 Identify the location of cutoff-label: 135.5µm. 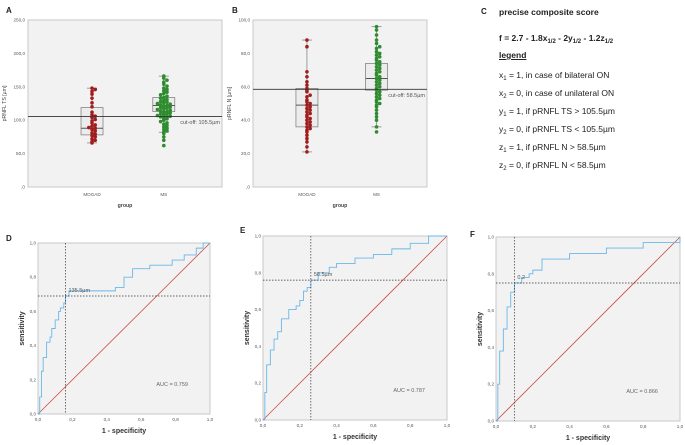
(80, 291).